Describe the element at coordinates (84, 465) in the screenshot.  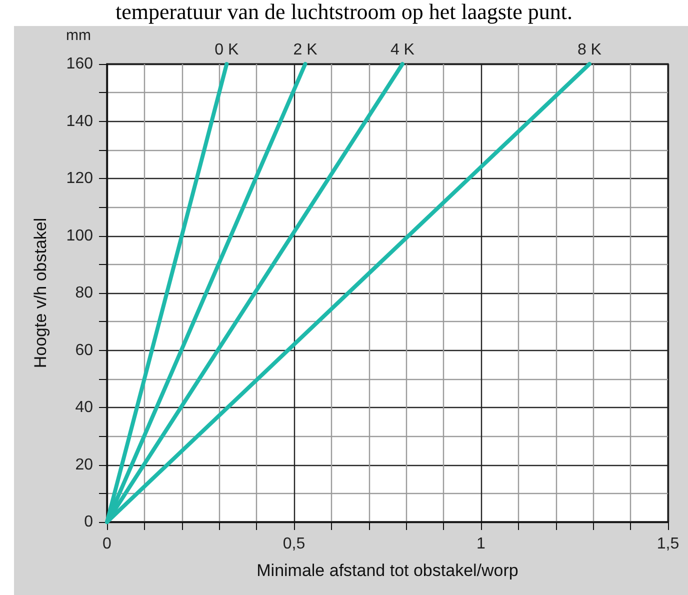
I see `y-tick-label: 20` at that location.